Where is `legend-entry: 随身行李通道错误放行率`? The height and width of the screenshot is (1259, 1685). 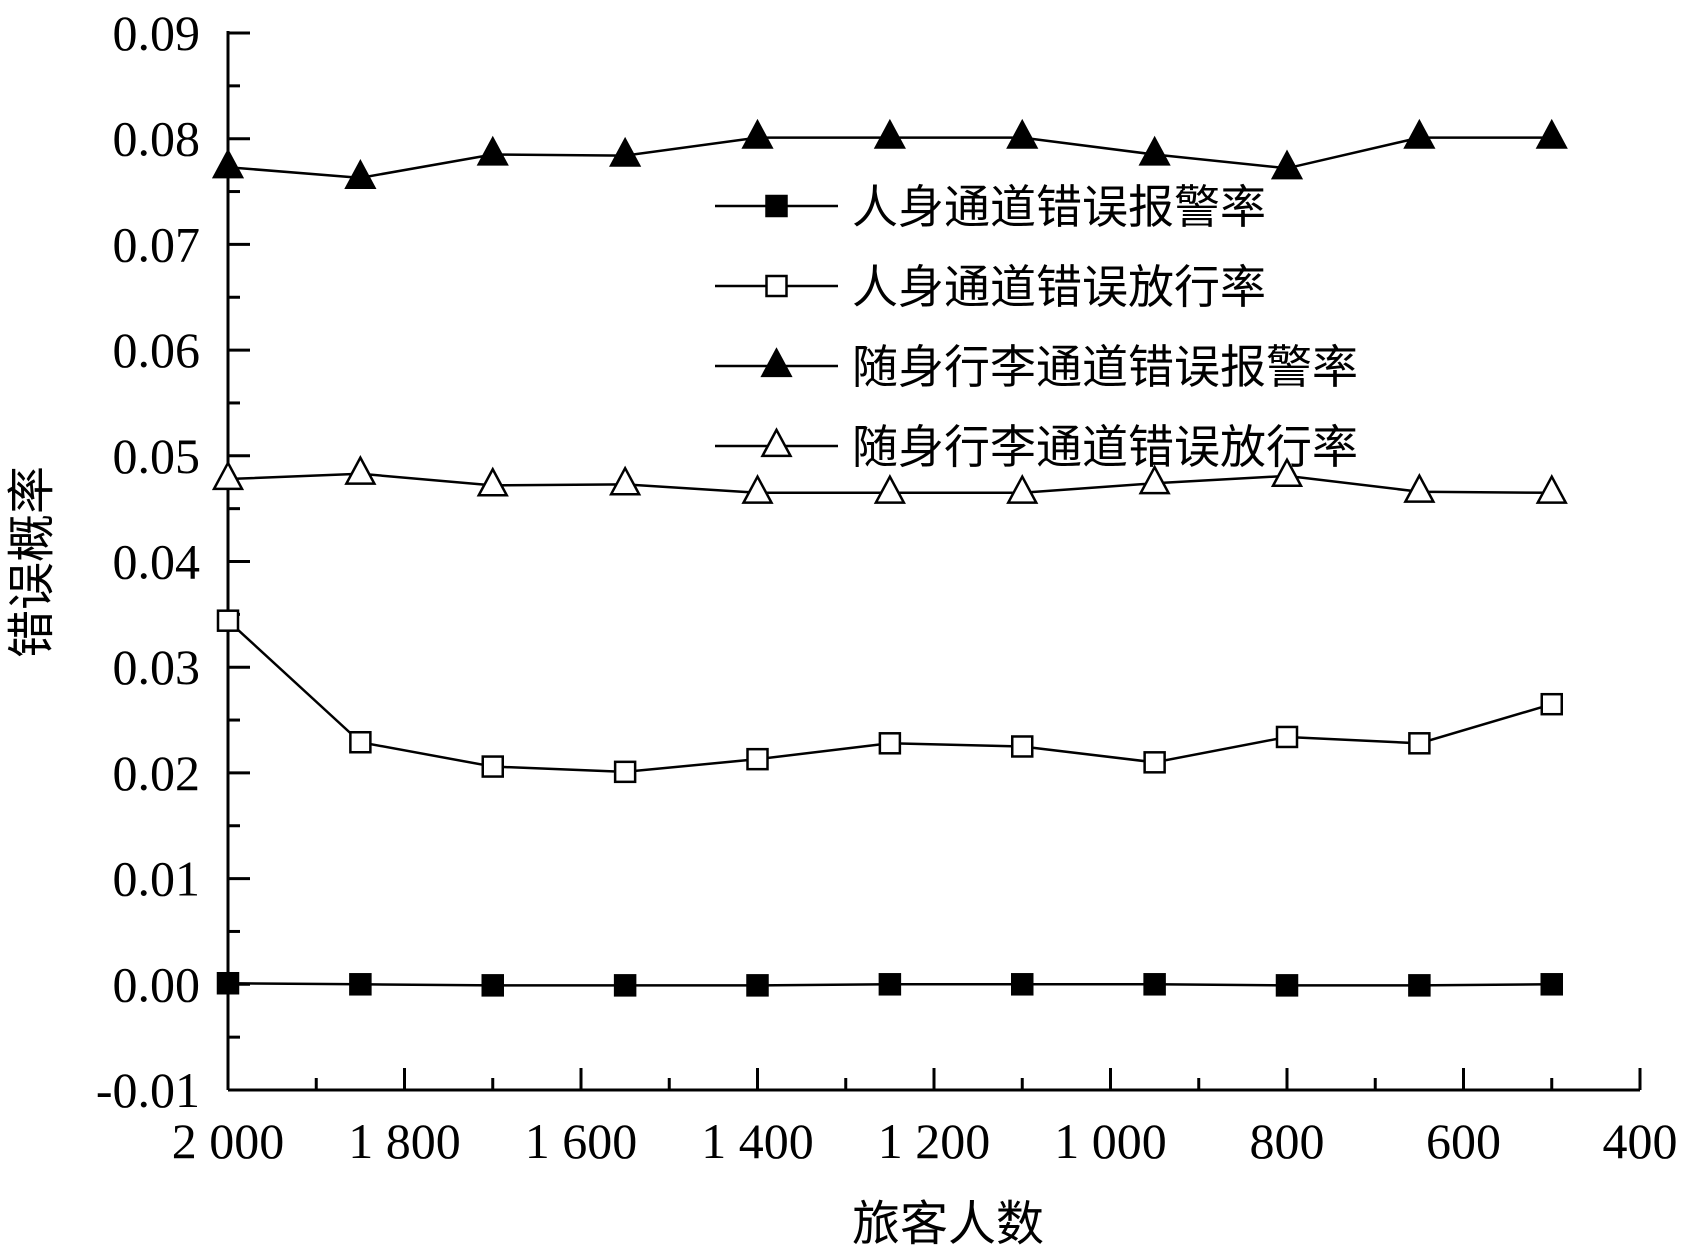
legend-entry: 随身行李通道错误放行率 is located at coordinates (1036, 447).